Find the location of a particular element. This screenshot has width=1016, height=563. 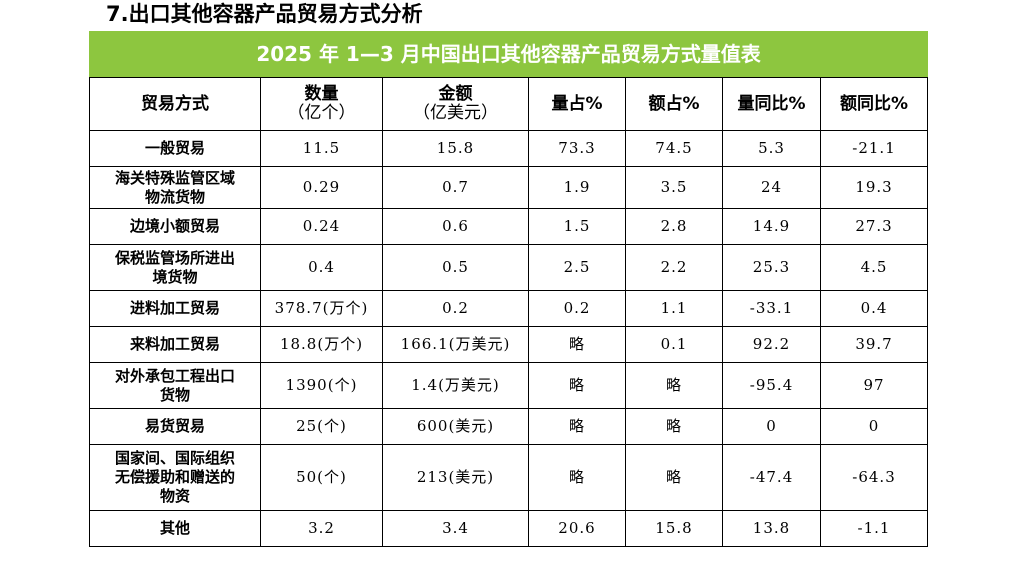

header-amount: 金额 （亿美元） is located at coordinates (455, 104).